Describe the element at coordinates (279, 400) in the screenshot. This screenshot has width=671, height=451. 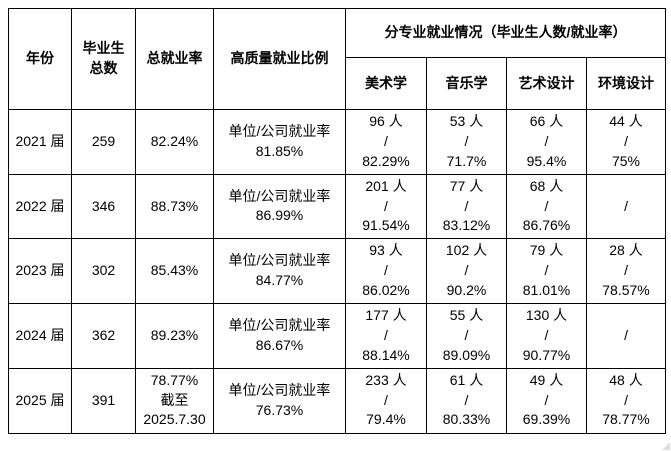
I see `cell-quality: 单位/公司就业率 76.73%` at that location.